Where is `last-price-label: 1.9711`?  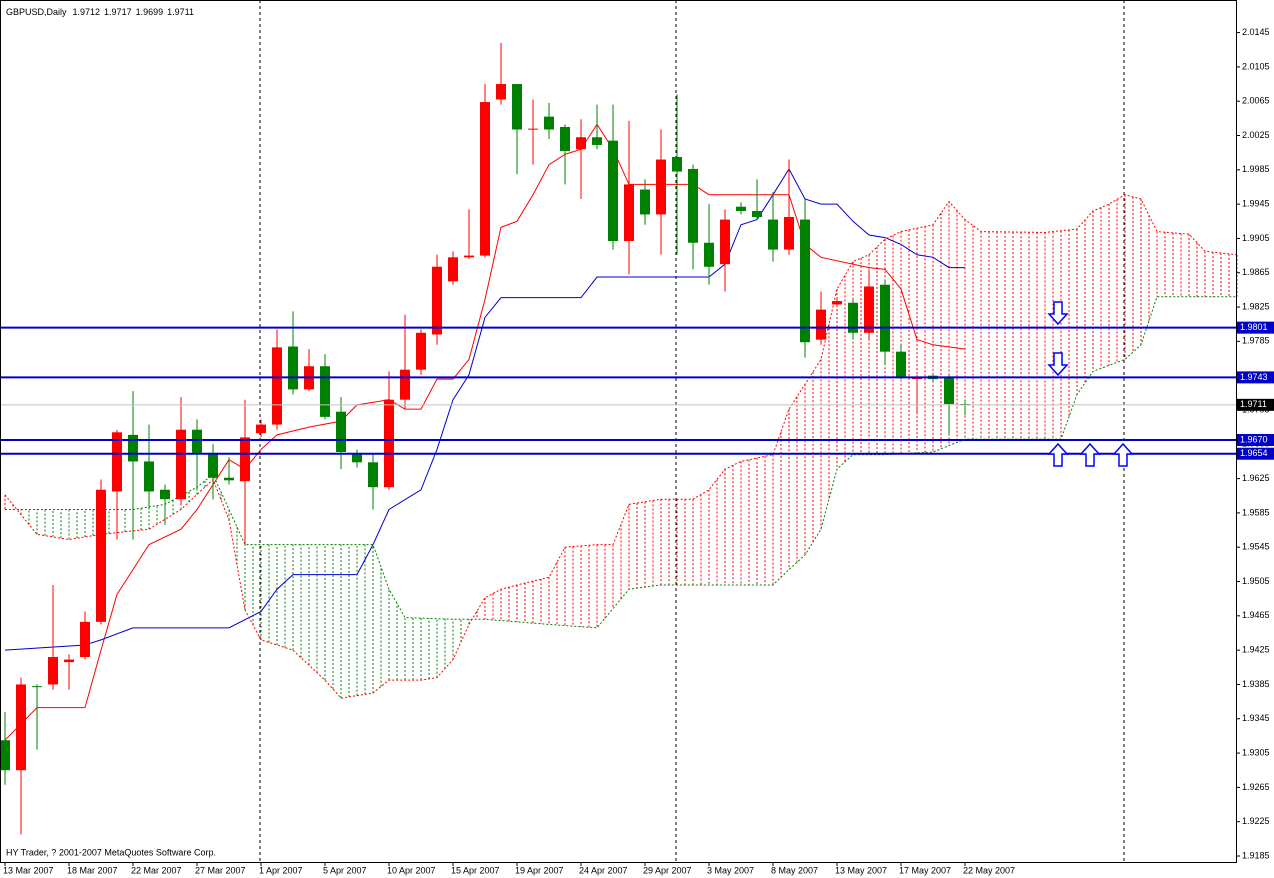
last-price-label: 1.9711 is located at coordinates (1253, 404).